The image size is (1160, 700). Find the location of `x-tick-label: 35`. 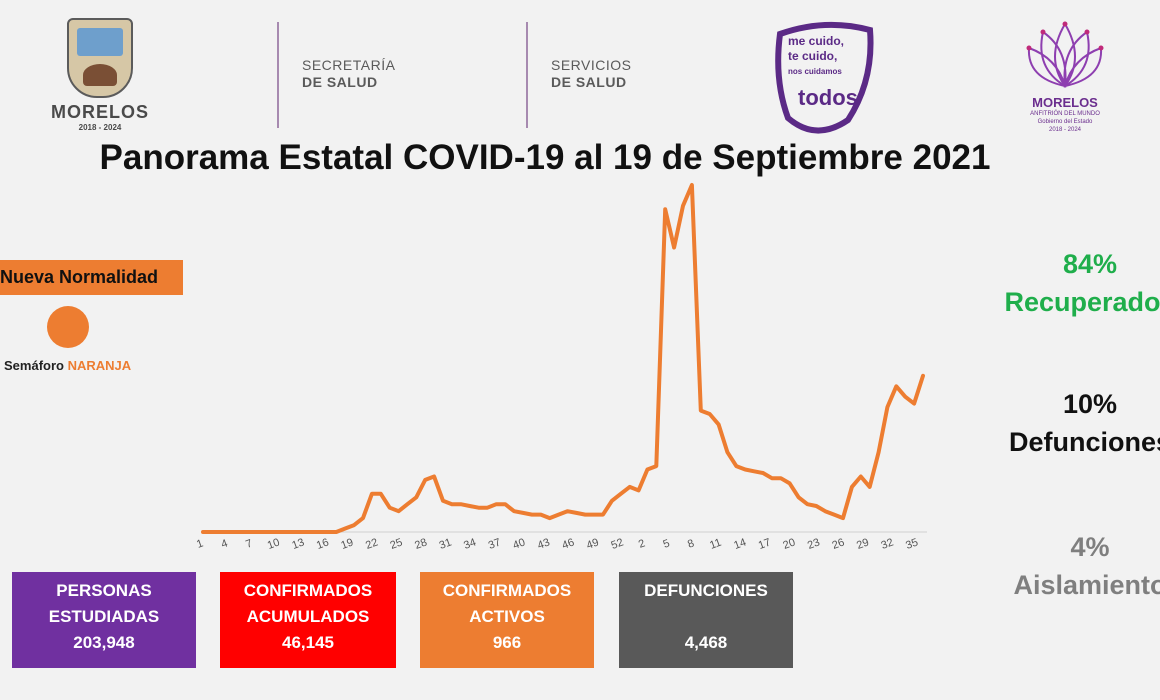

x-tick-label: 35 is located at coordinates (912, 543).